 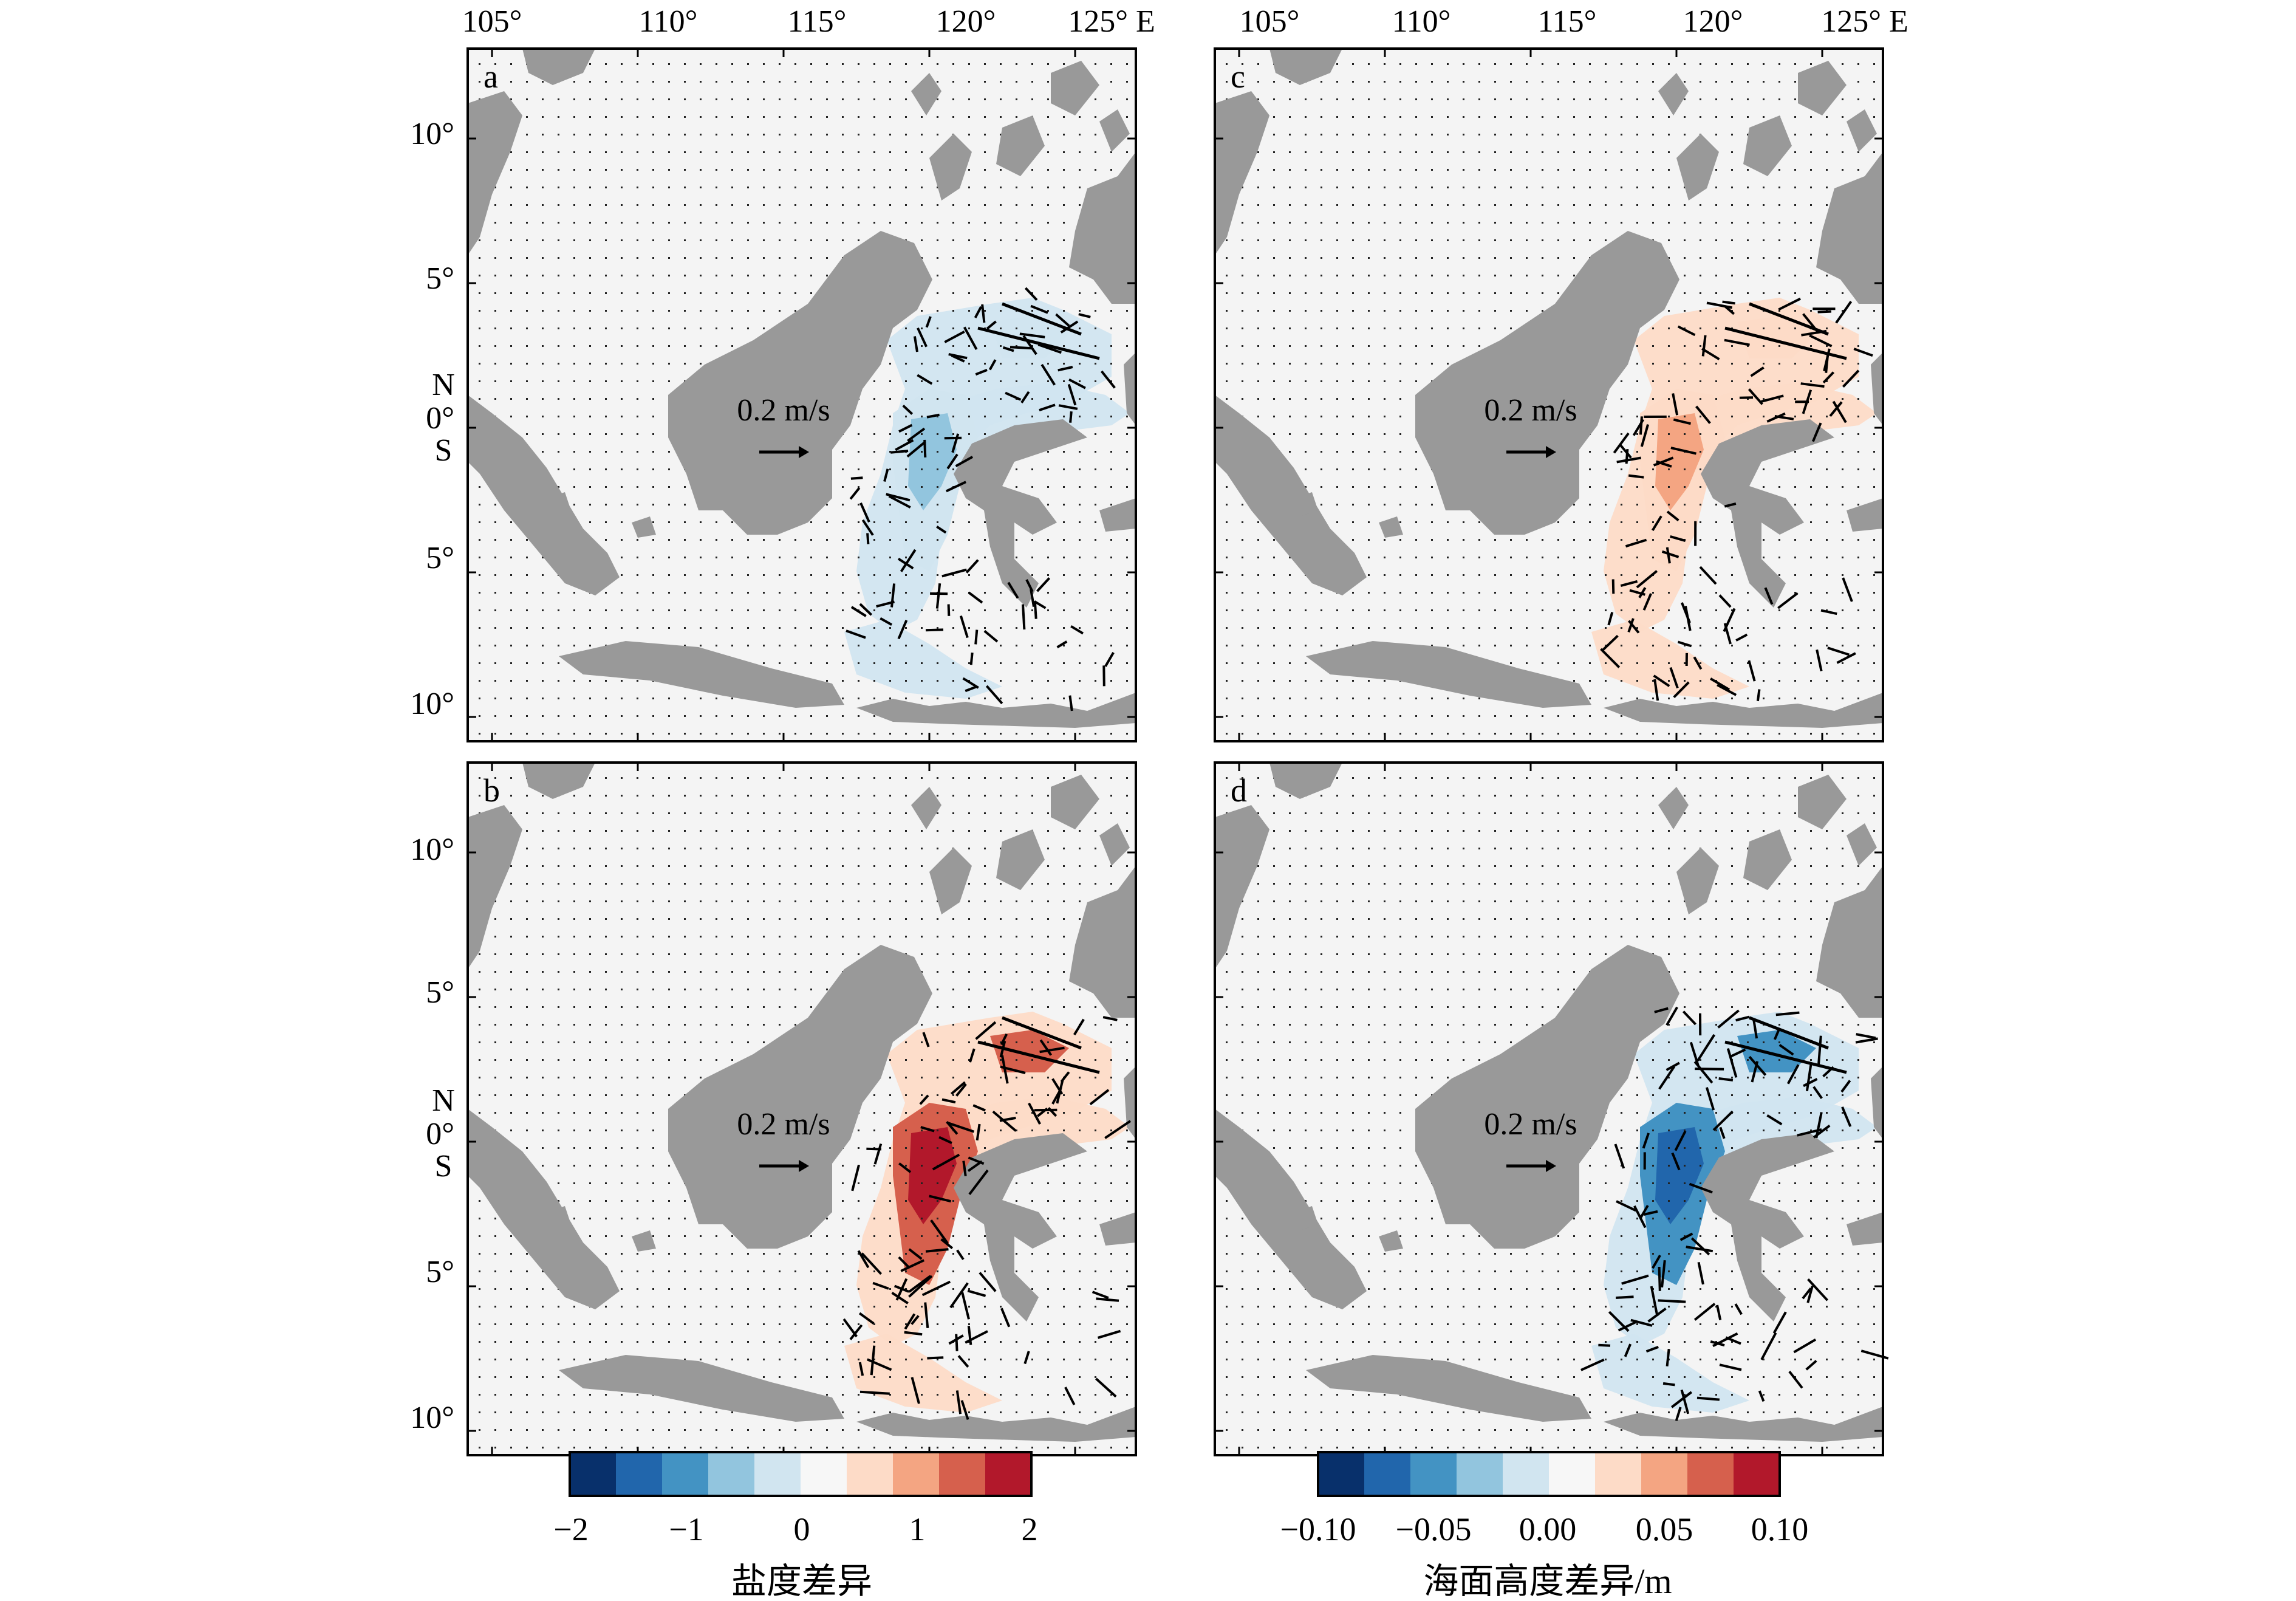 I want to click on ssh-colorbar-ticks: −0.10 −0.05 0.00 0.05 0.10 海面高度差异/m, so click(x=1544, y=1556).